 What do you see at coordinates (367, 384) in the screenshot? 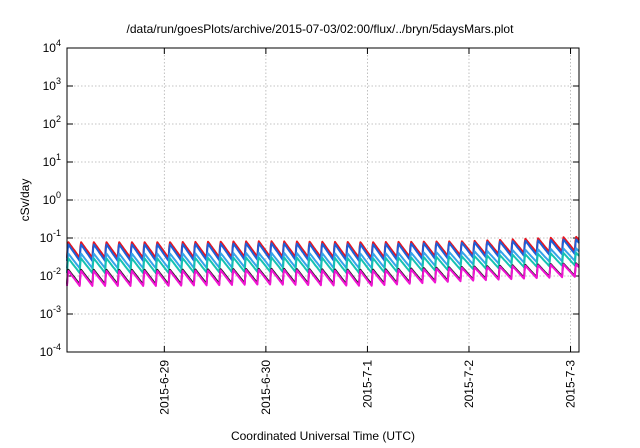
I see `x-tick-label: 2015-7-1` at bounding box center [367, 384].